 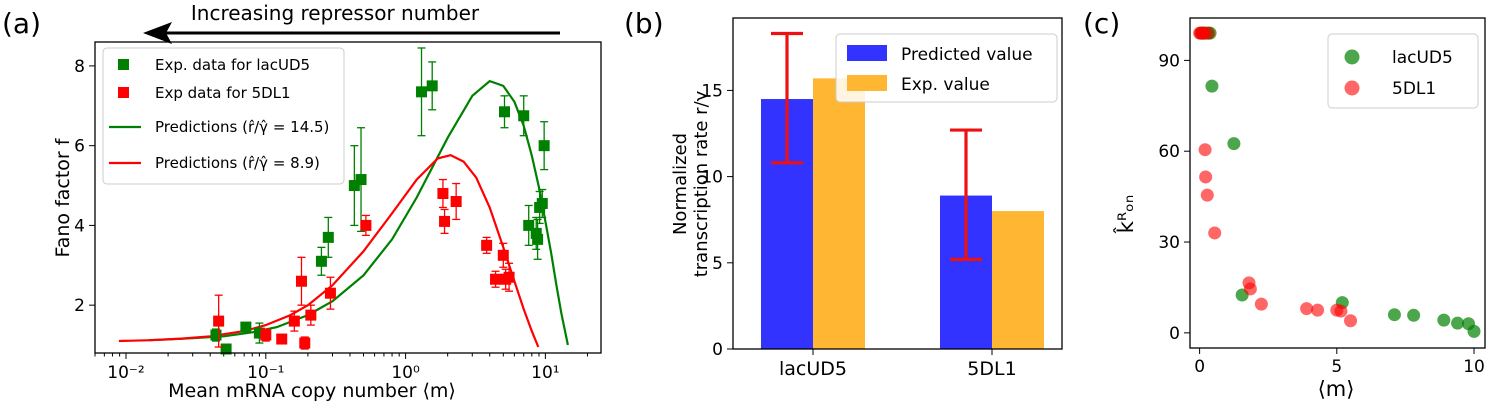 What do you see at coordinates (1414, 89) in the screenshot?
I see `legend-label-5dl1: 5DL1` at bounding box center [1414, 89].